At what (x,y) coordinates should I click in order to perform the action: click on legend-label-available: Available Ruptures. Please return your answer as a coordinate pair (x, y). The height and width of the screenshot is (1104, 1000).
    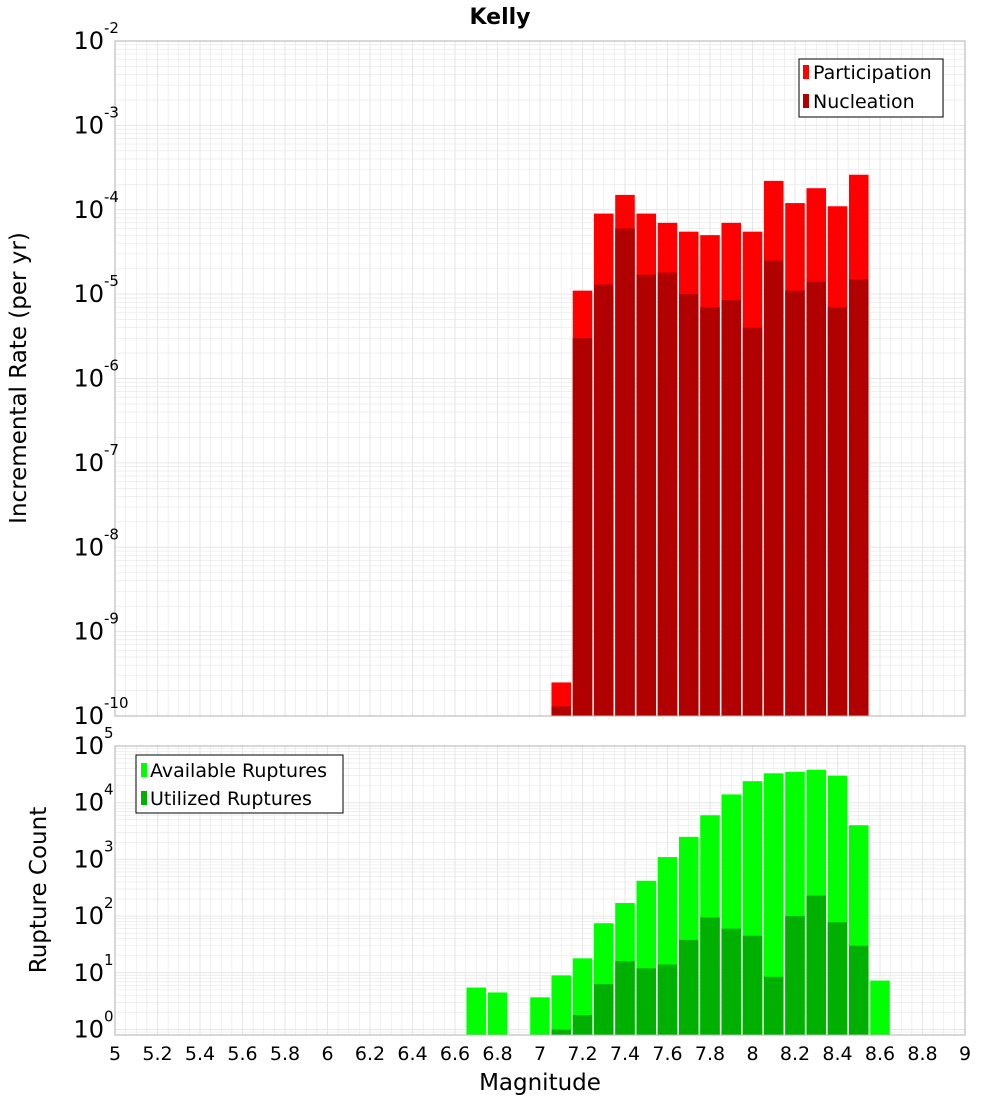
    Looking at the image, I should click on (238, 771).